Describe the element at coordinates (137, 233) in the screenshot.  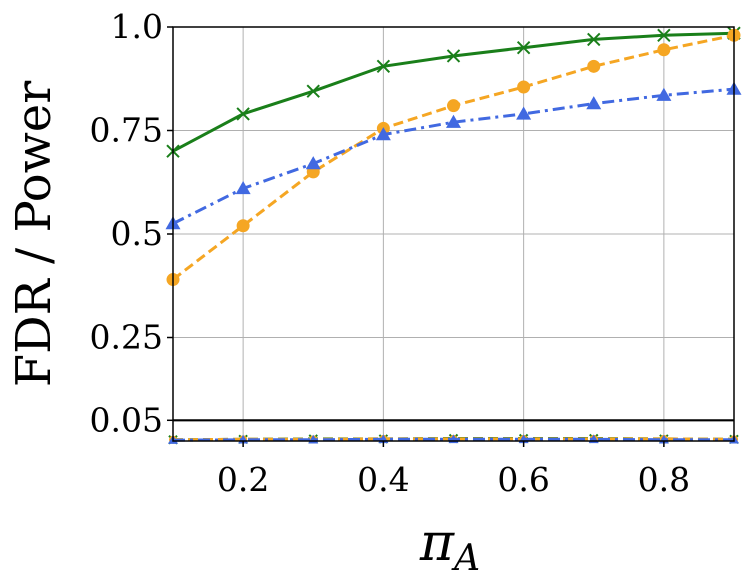
I see `y-tick-label: 0.5` at that location.